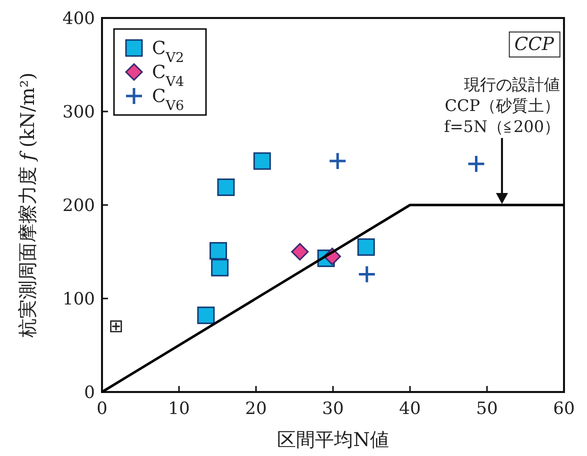 This screenshot has height=456, width=587. Describe the element at coordinates (179, 409) in the screenshot. I see `x-tick-label: 10` at that location.